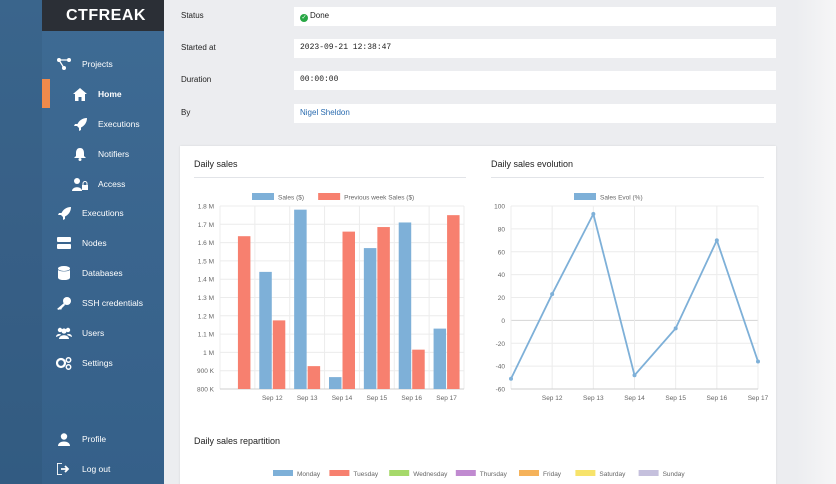  What do you see at coordinates (103, 273) in the screenshot?
I see `sidebar-item-databases: Databases` at bounding box center [103, 273].